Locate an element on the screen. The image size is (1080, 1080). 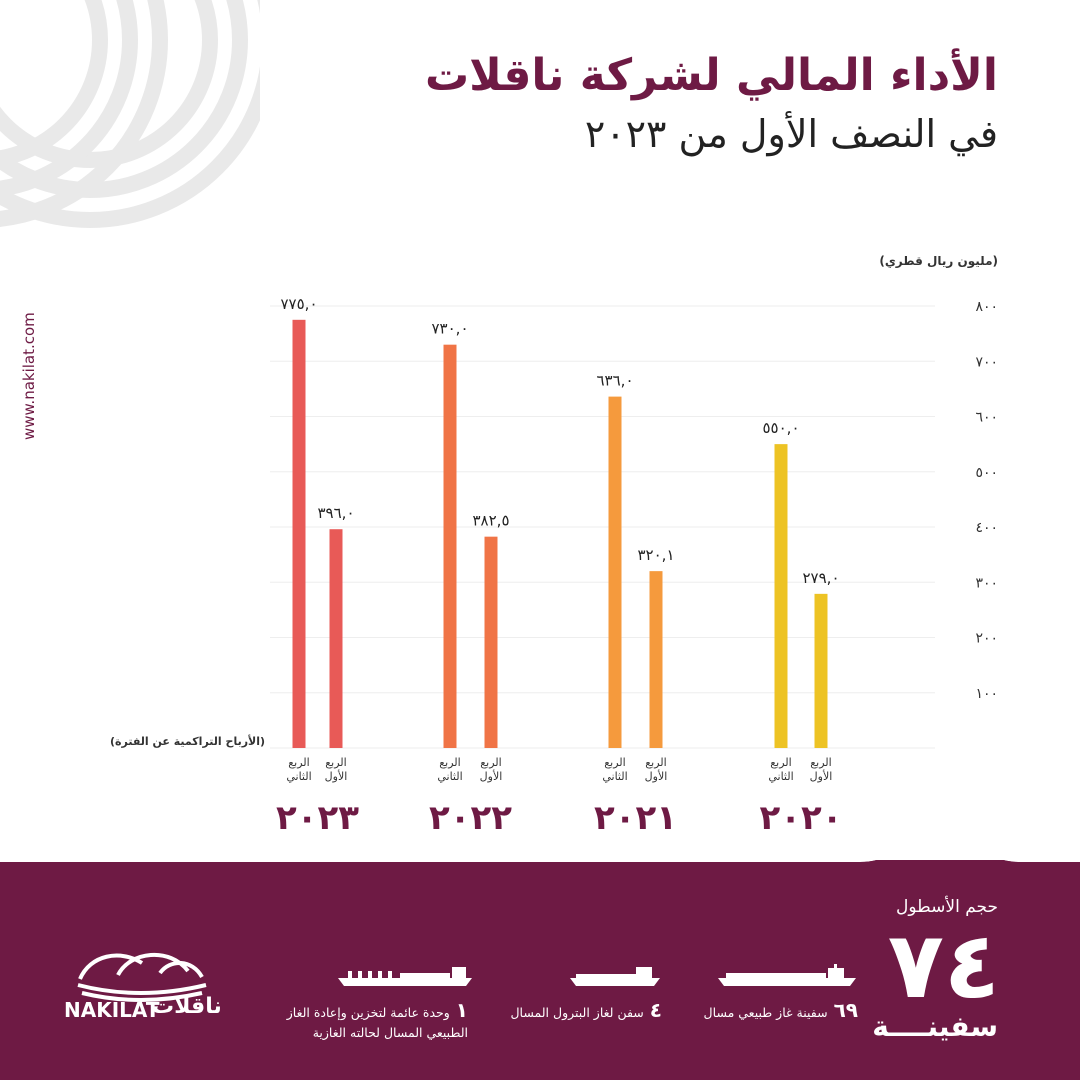
bar-value-label: ٧٣٠,٠ is located at coordinates (450, 329).